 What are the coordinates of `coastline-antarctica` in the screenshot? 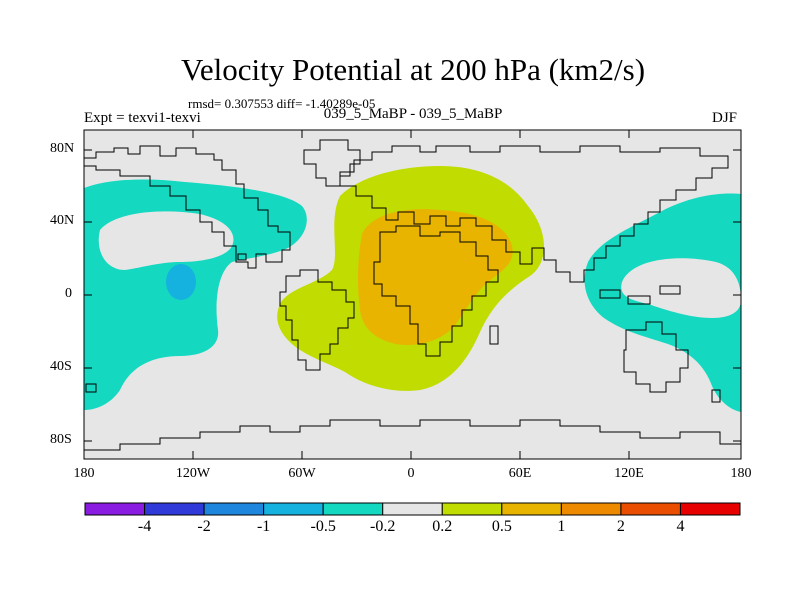 It's located at (412, 435).